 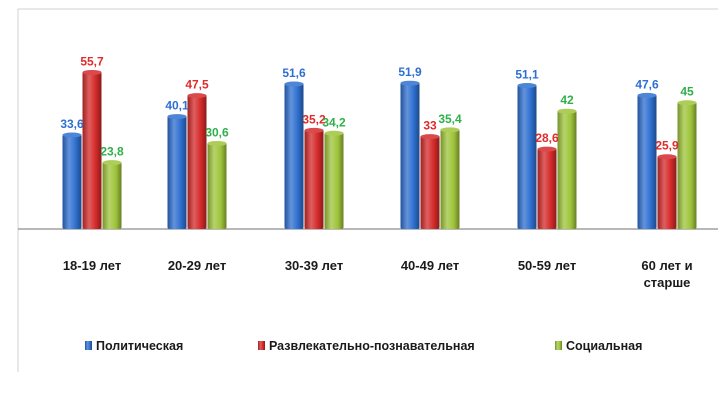 I want to click on x-tick-label-6: 60 лет и старше, so click(x=666, y=274).